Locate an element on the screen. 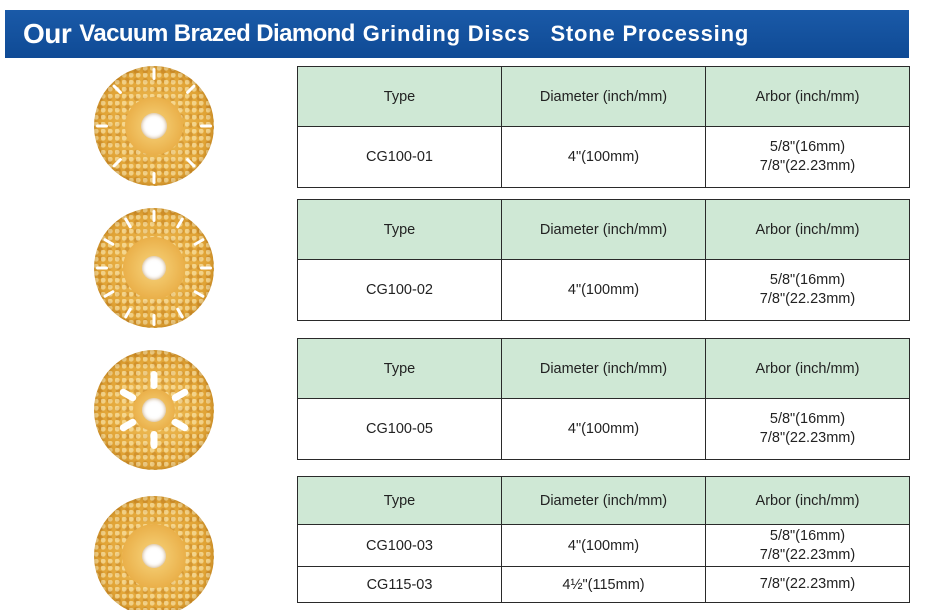  cell-type: CG100-05 is located at coordinates (399, 429).